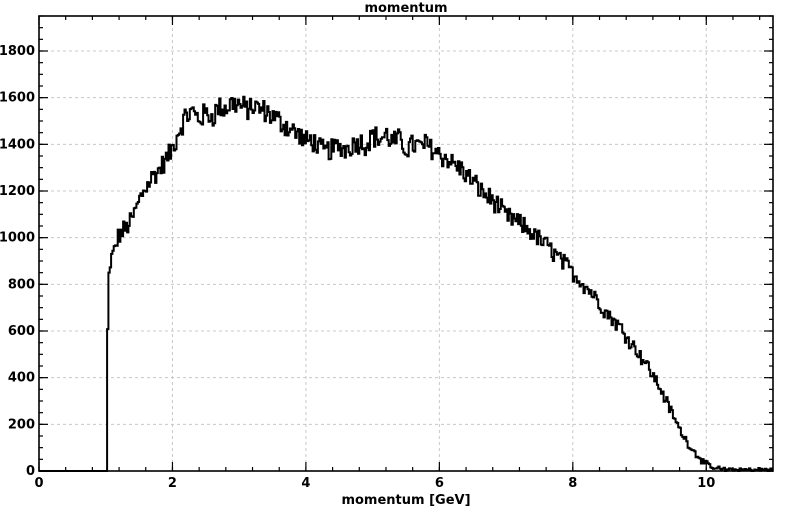  What do you see at coordinates (17, 98) in the screenshot?
I see `y-tick-label: 1600` at bounding box center [17, 98].